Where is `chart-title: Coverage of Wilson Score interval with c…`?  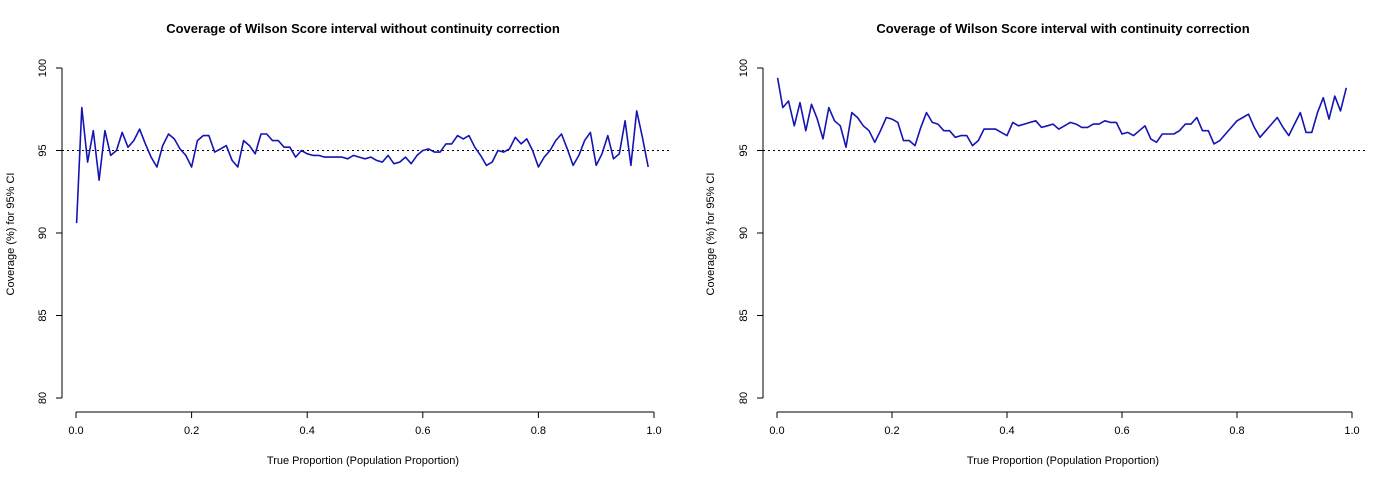 chart-title: Coverage of Wilson Score interval with c… is located at coordinates (1062, 28).